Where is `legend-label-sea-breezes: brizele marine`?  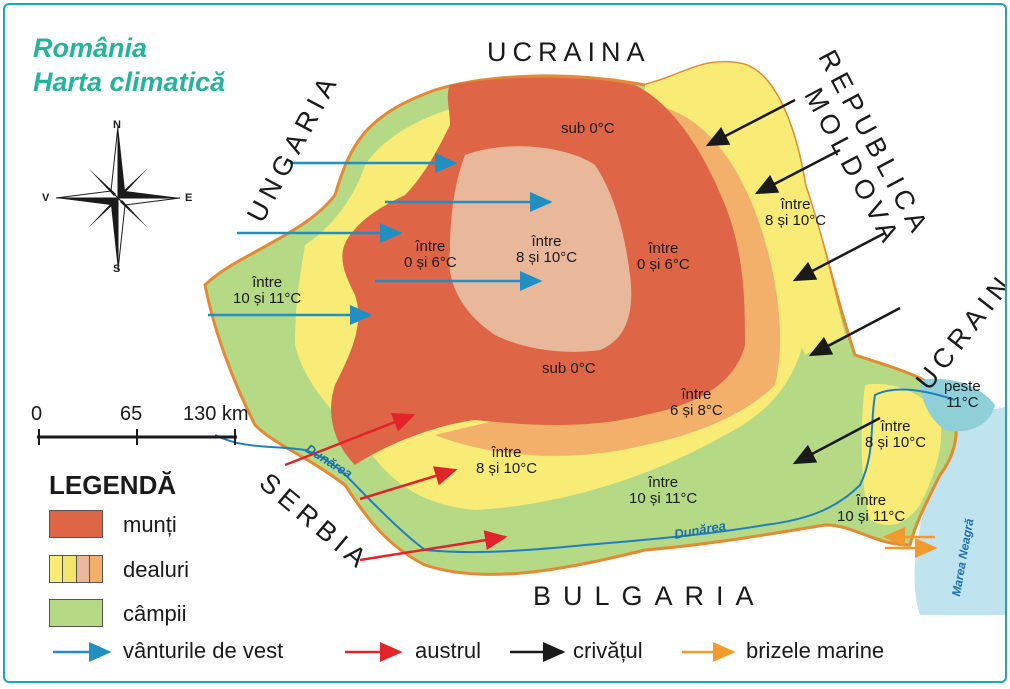
legend-label-sea-breezes: brizele marine is located at coordinates (815, 650).